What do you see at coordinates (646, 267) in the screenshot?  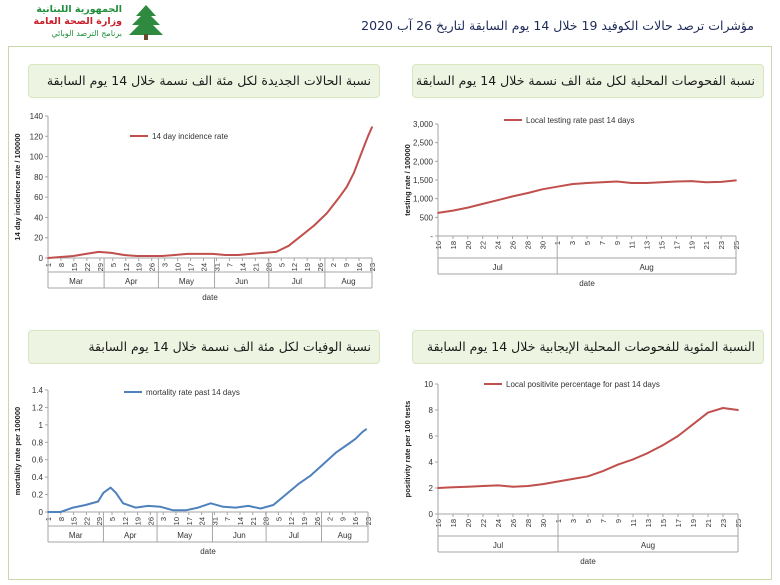 I see `testing-month-label: Aug` at bounding box center [646, 267].